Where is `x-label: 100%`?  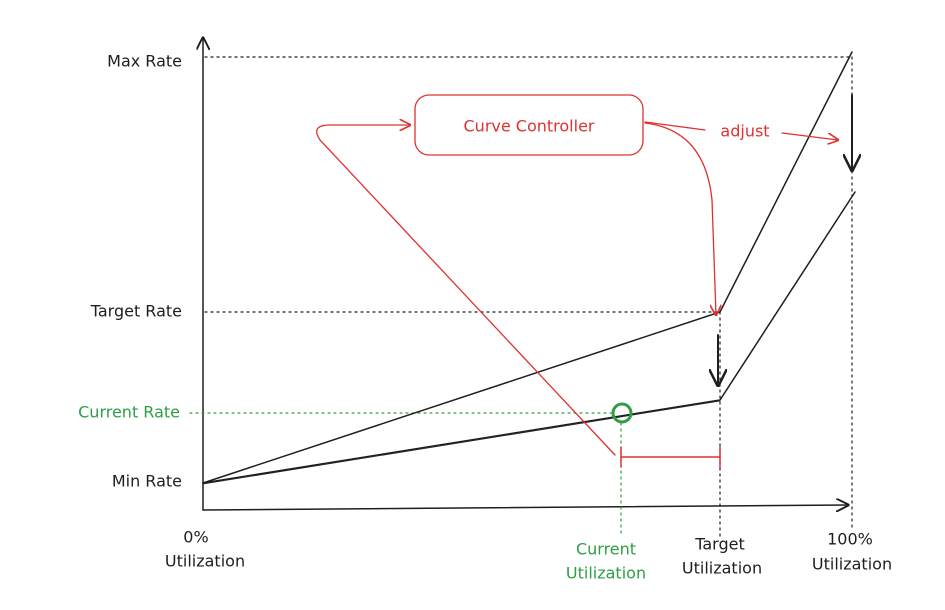
x-label: 100% is located at coordinates (850, 539).